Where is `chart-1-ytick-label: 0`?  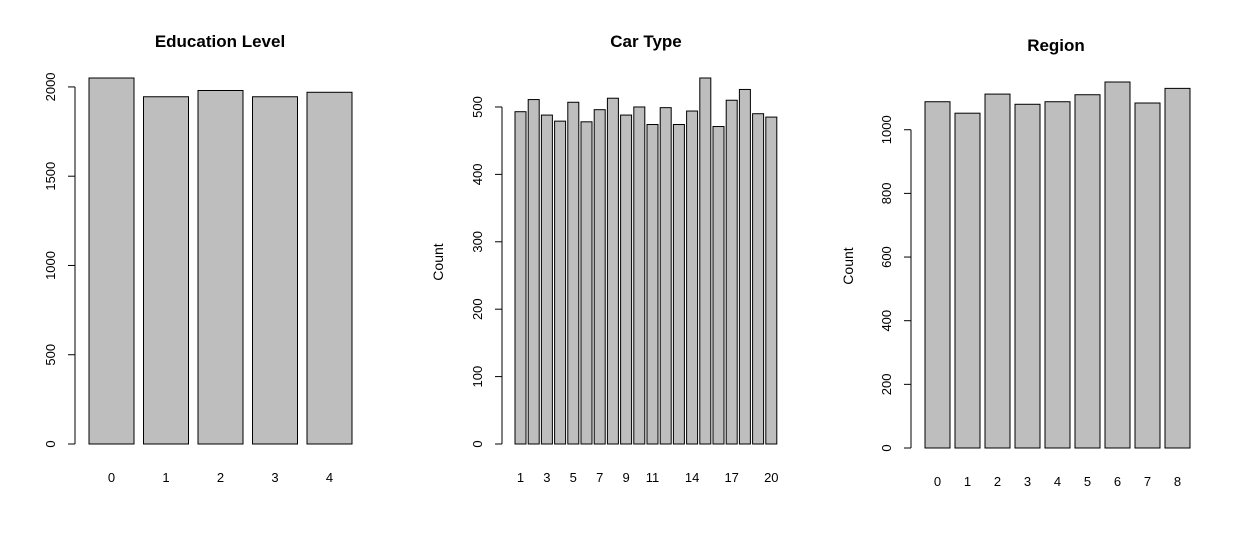
chart-1-ytick-label: 0 is located at coordinates (50, 443).